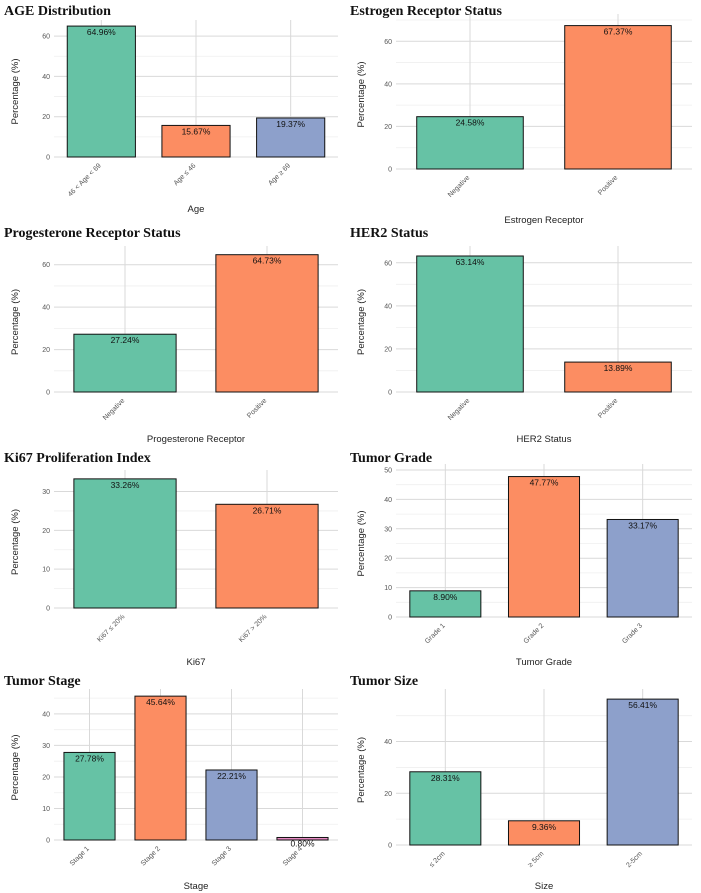  I want to click on chart-title: Tumor Size, so click(384, 681).